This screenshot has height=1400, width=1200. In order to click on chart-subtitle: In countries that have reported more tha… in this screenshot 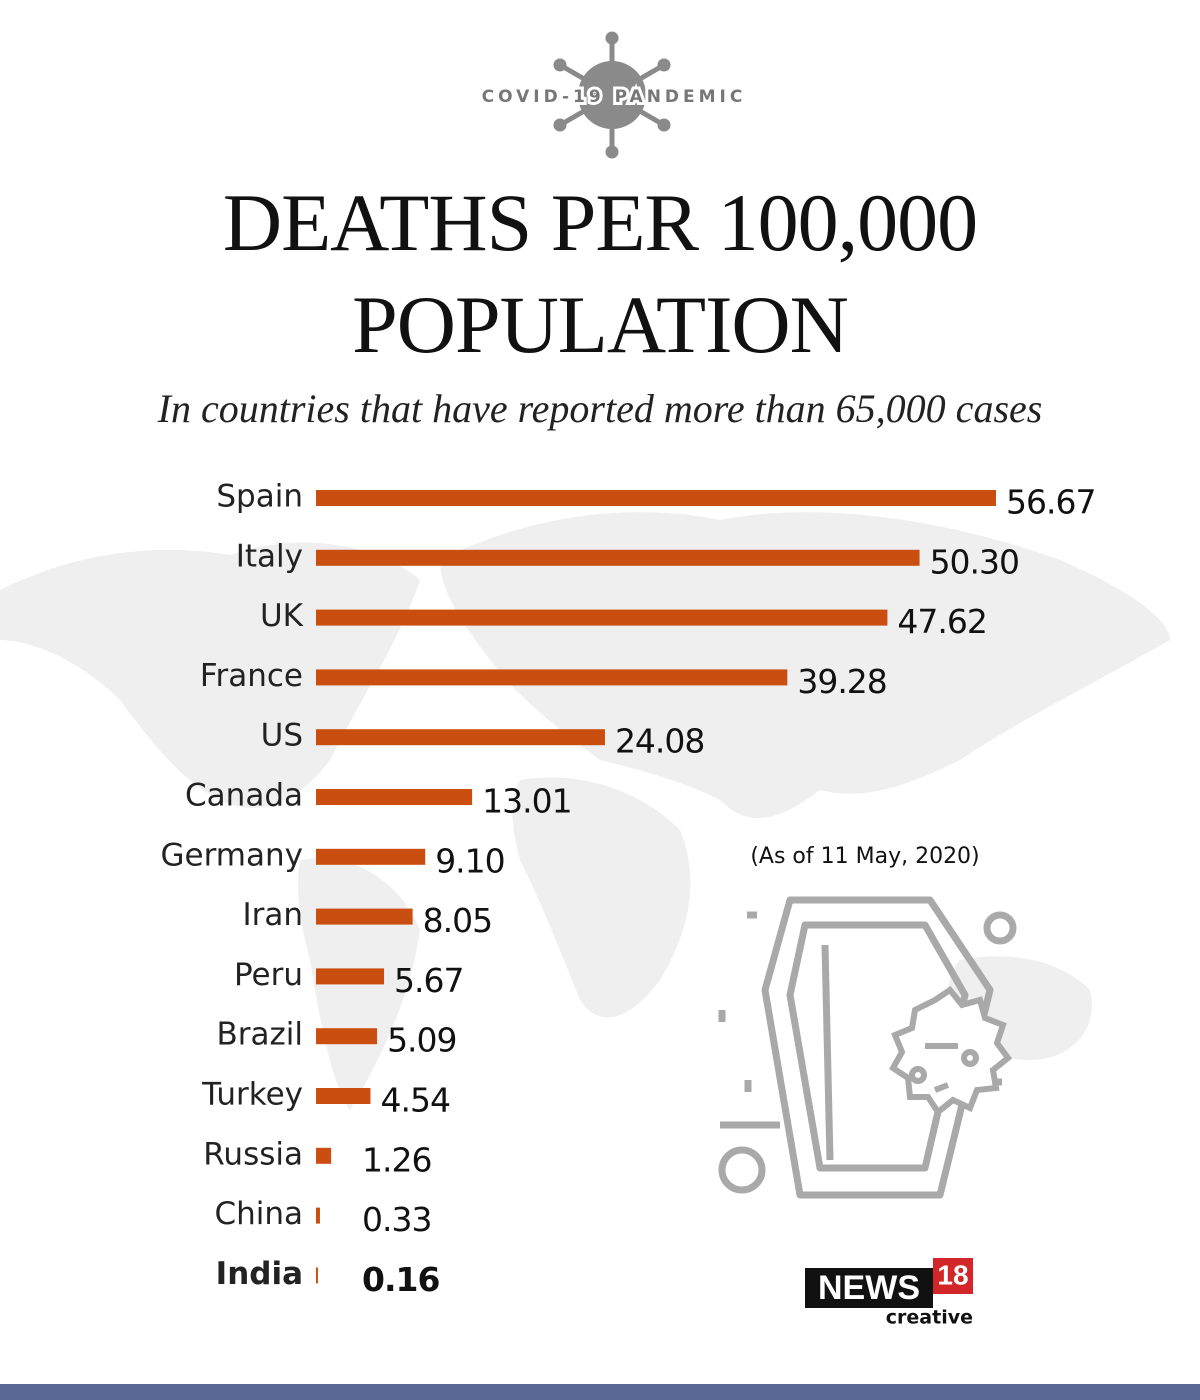, I will do `click(600, 408)`.